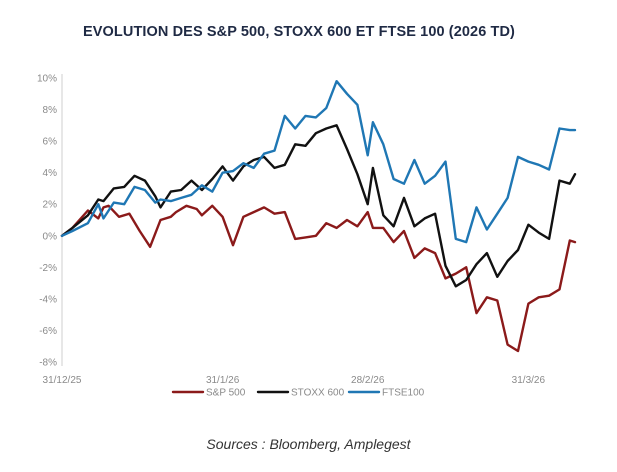 The height and width of the screenshot is (472, 617). I want to click on x-tick-label: 28/2/26, so click(368, 380).